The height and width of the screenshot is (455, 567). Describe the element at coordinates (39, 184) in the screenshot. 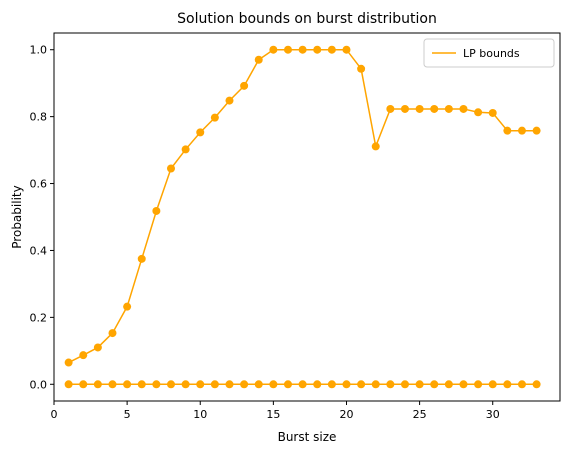

I see `y-tick-label: 0.6` at that location.